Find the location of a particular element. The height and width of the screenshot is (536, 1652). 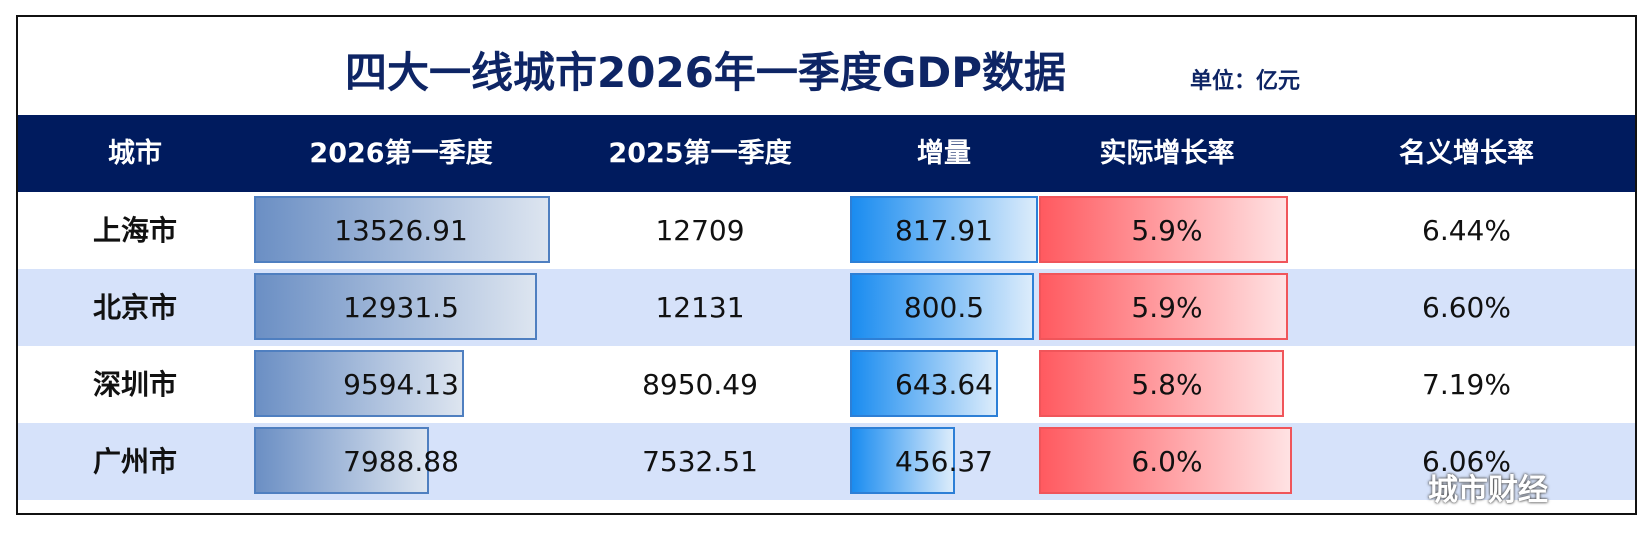

table-row: 广州市 7988.88 7532.51 456.37 6.0% 6.06% is located at coordinates (826, 461).